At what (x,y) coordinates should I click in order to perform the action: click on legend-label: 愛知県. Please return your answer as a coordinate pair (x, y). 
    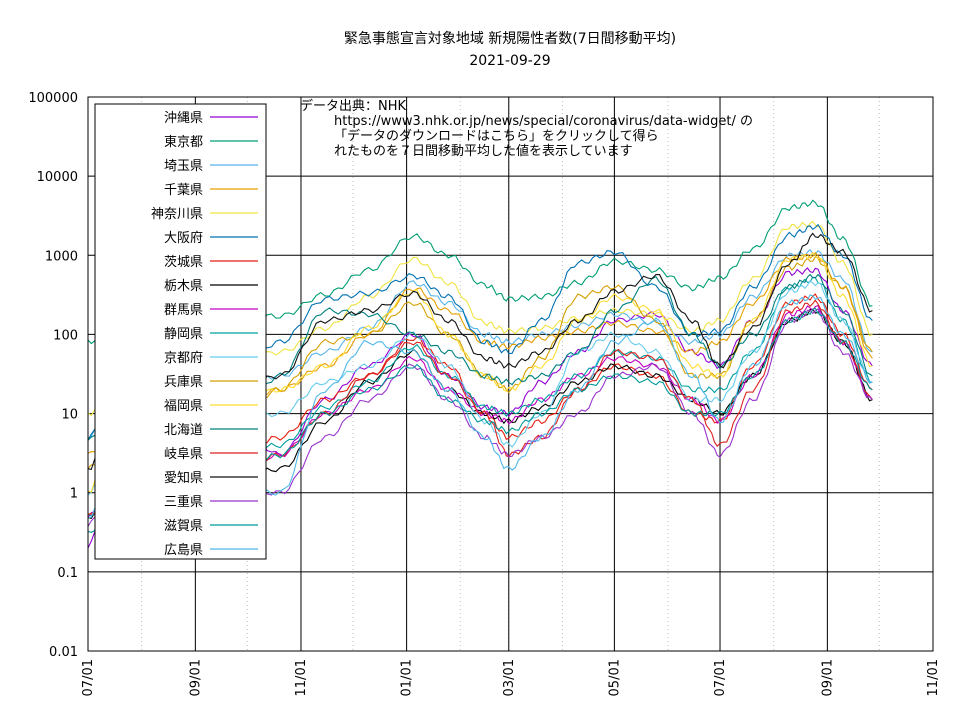
    Looking at the image, I should click on (183, 478).